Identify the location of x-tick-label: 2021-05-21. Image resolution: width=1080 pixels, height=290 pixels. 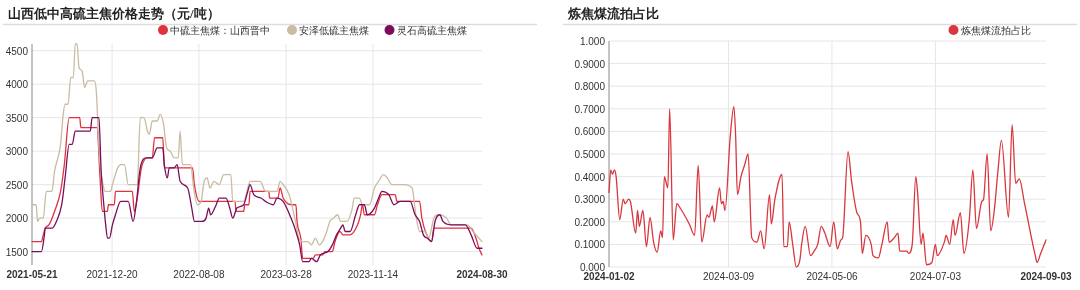
(32, 274).